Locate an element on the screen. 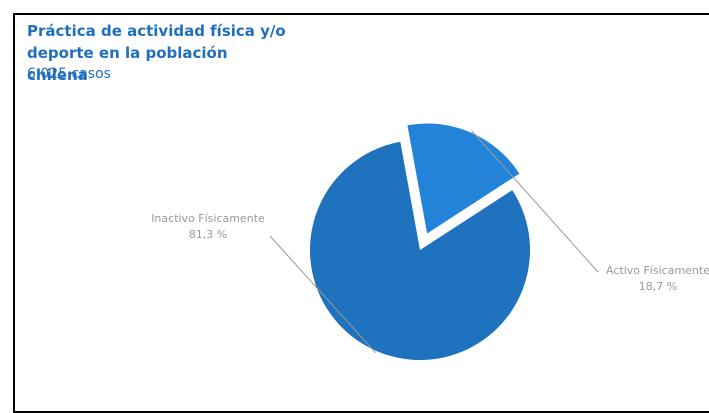  slice-activo is located at coordinates (463, 178).